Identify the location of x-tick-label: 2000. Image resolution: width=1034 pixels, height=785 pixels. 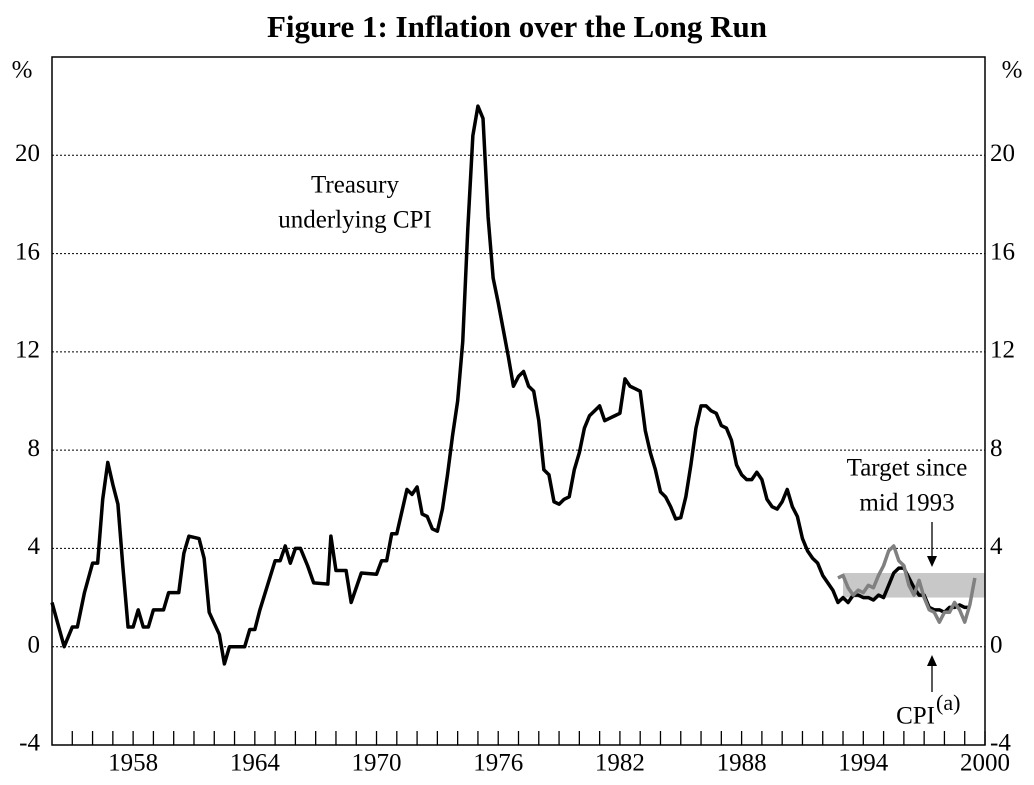
(985, 763).